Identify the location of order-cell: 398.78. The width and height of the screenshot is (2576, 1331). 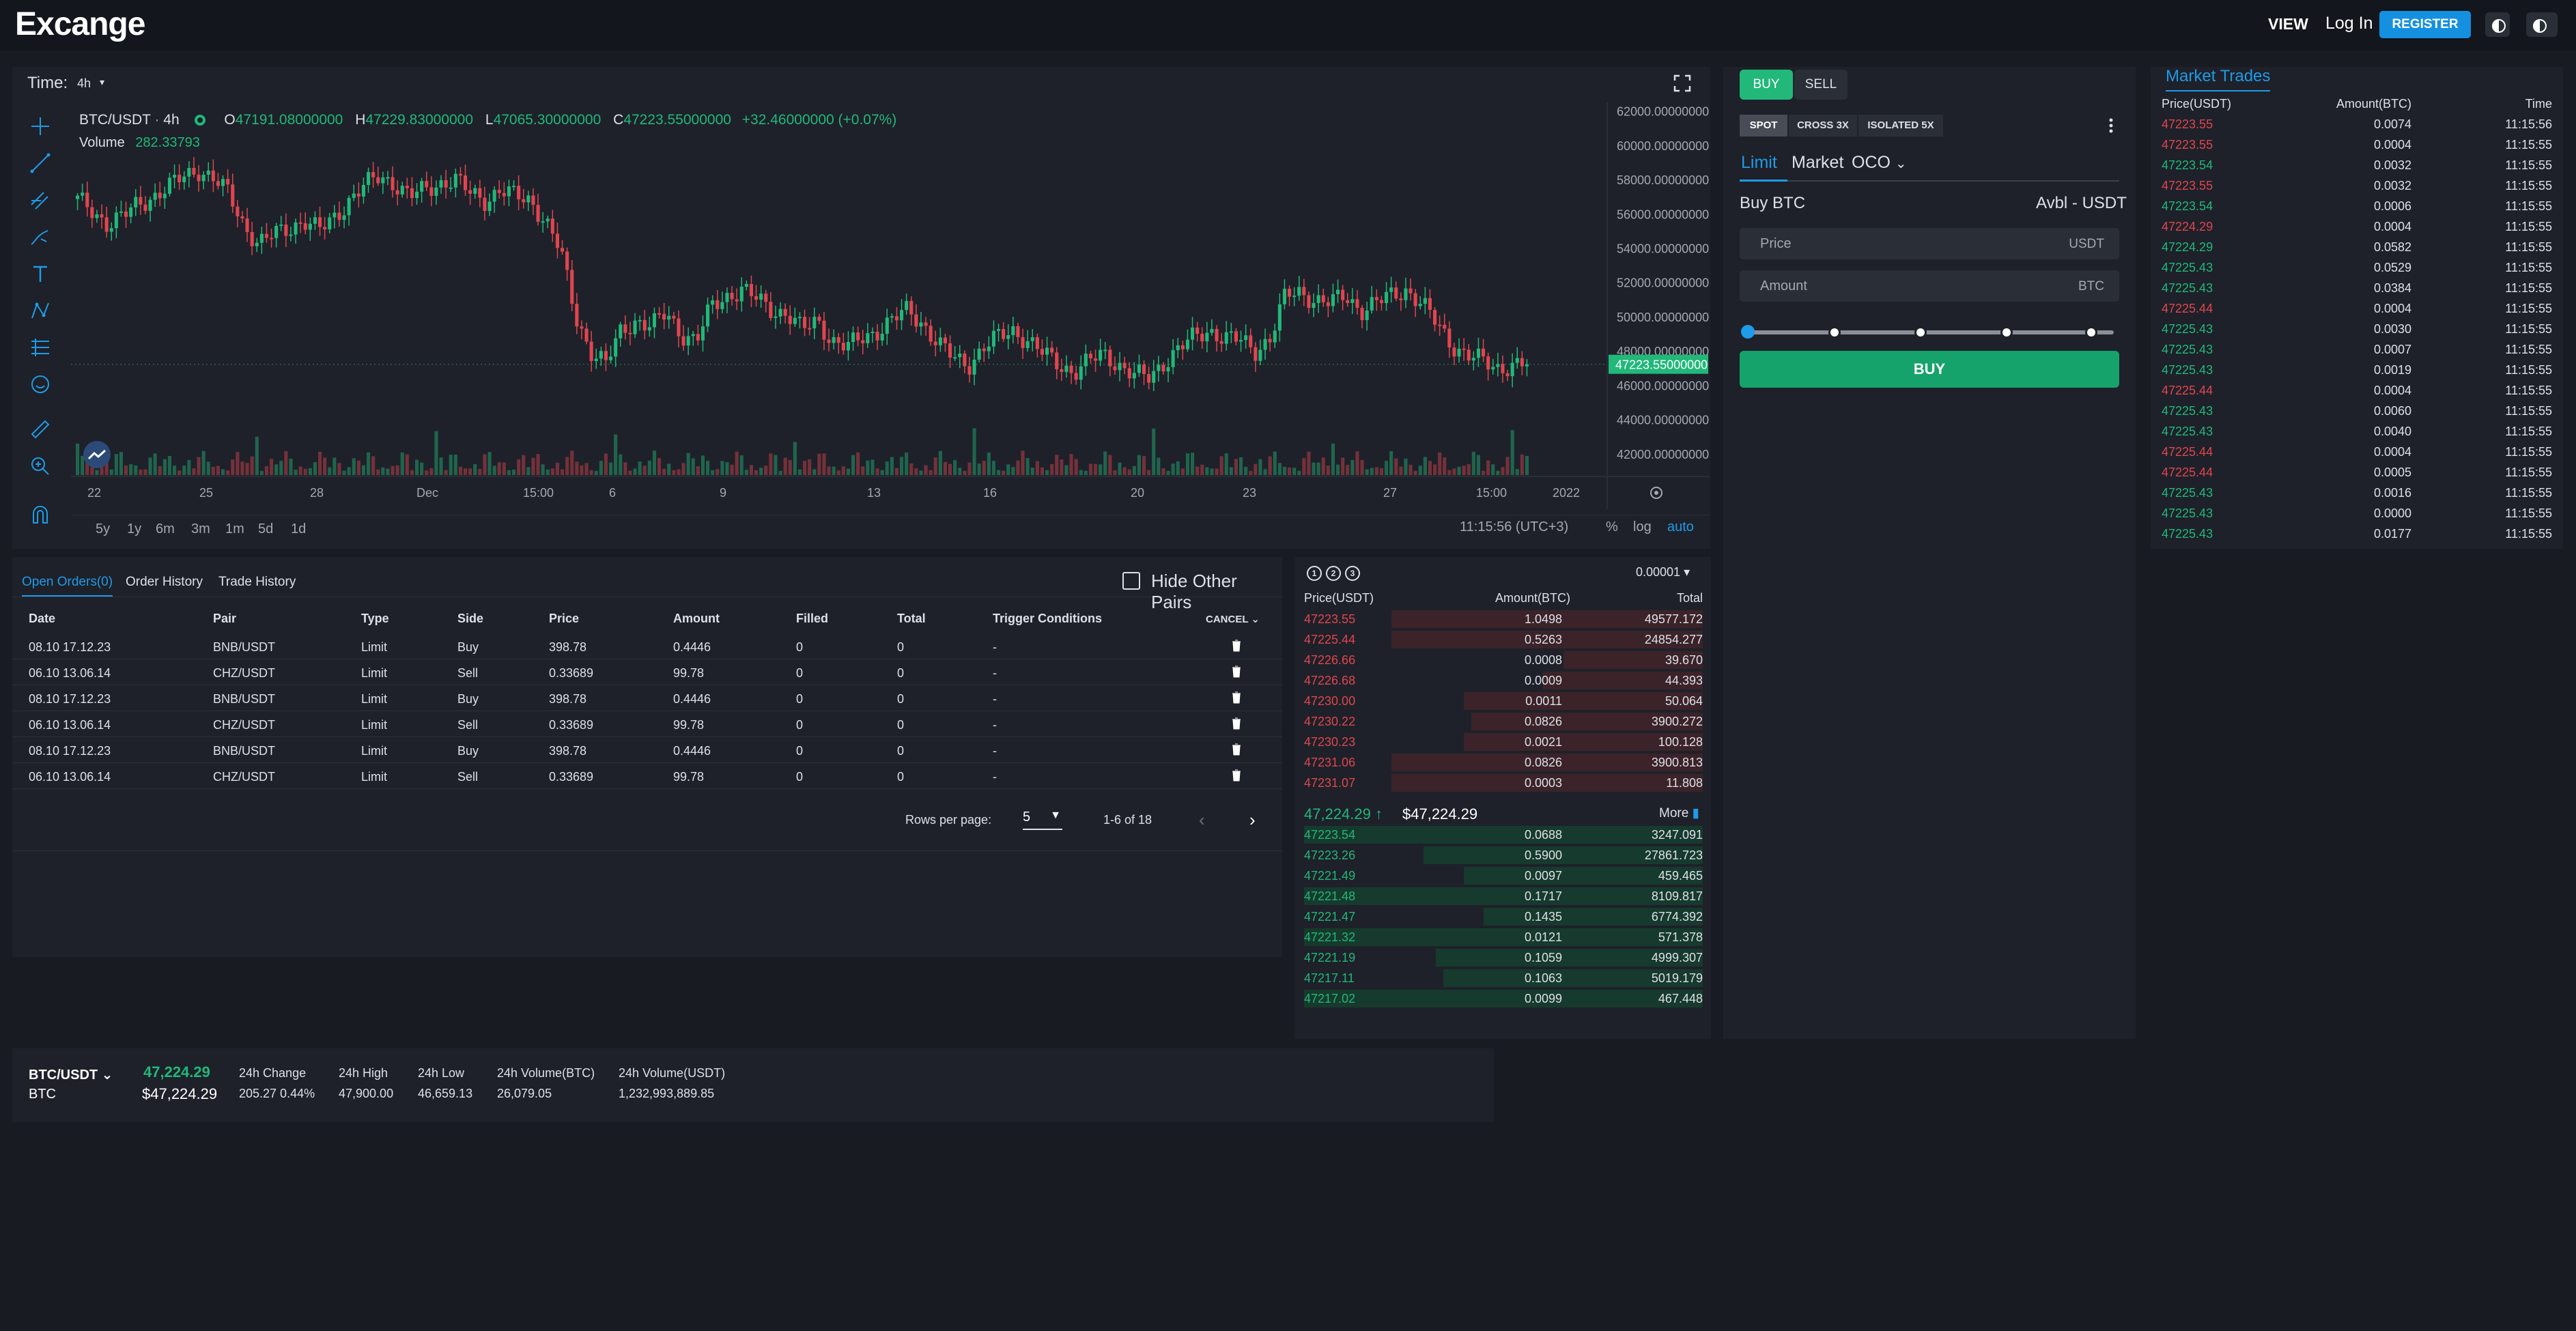
(568, 647).